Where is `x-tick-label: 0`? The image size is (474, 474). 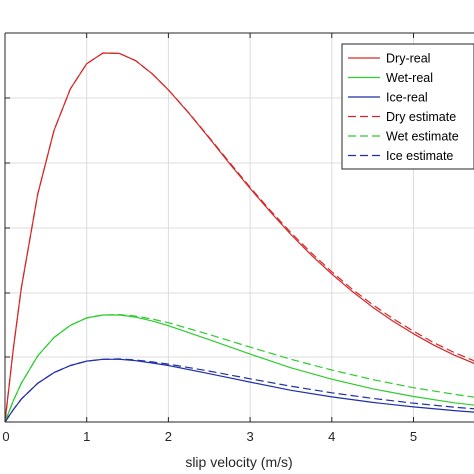 x-tick-label: 0 is located at coordinates (5, 436).